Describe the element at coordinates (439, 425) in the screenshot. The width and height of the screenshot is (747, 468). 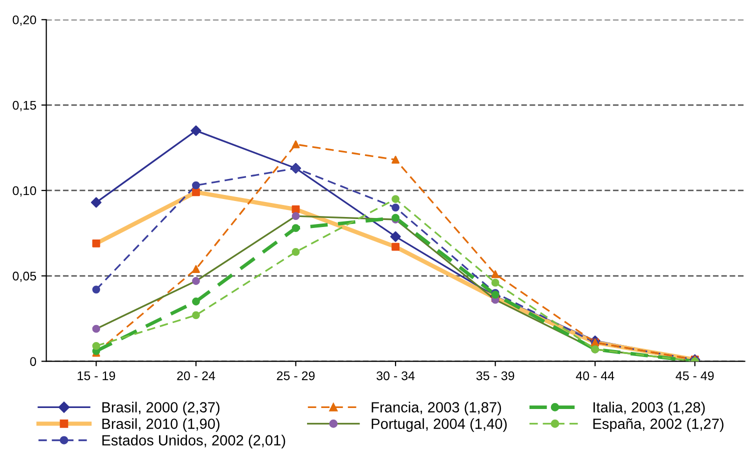
I see `legend-label: Portugal, 2004 (1,40)` at that location.